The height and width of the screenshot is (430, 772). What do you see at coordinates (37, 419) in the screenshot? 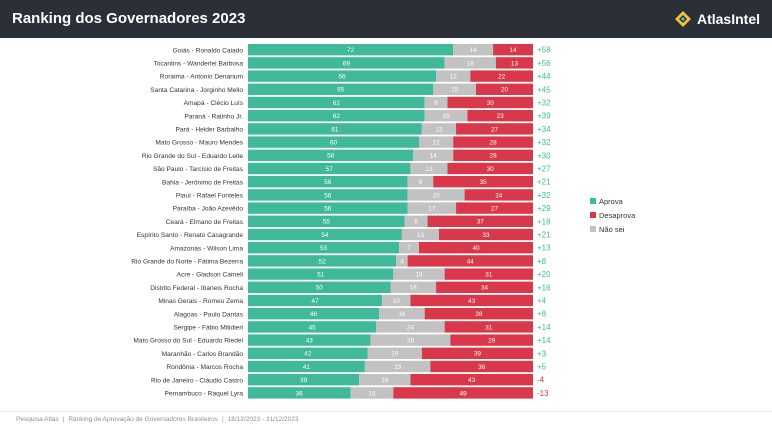
I see `footer-source: Pesquisa Atlas` at bounding box center [37, 419].